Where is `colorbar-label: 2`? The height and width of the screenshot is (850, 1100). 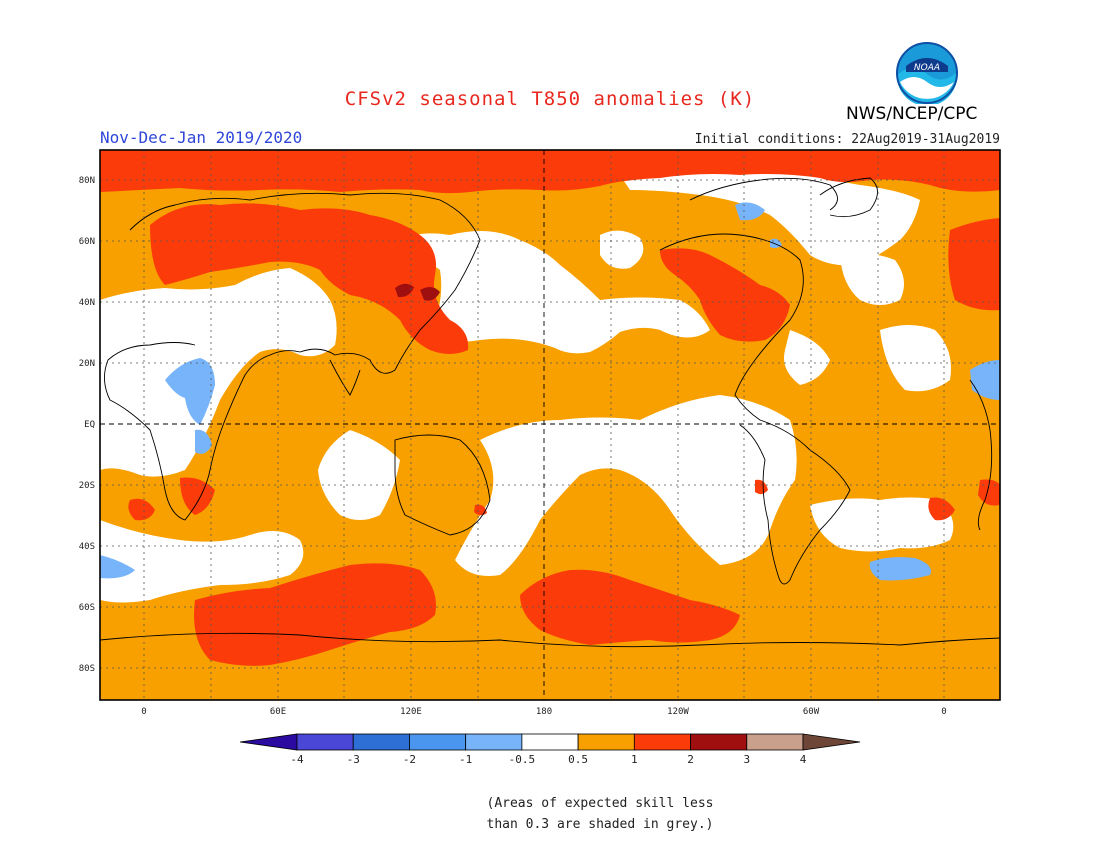 colorbar-label: 2 is located at coordinates (690, 759).